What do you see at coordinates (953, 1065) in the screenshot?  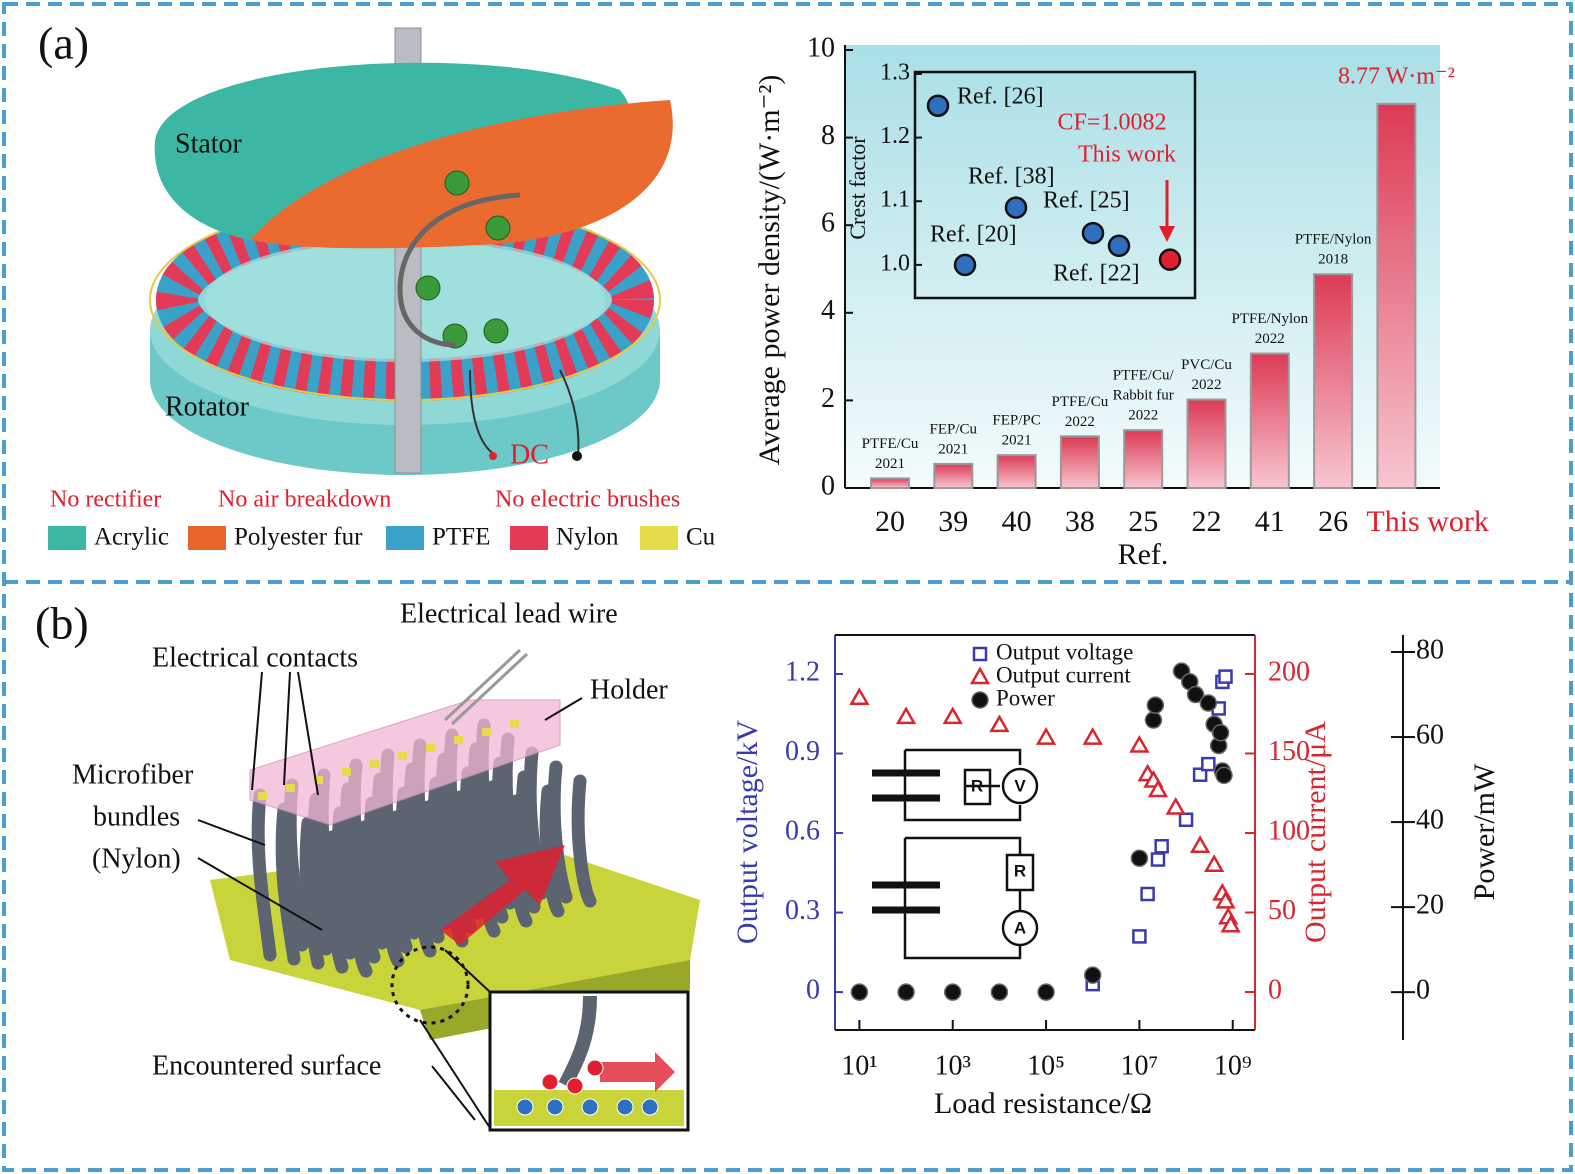 I see `x-tick-label: 10³` at bounding box center [953, 1065].